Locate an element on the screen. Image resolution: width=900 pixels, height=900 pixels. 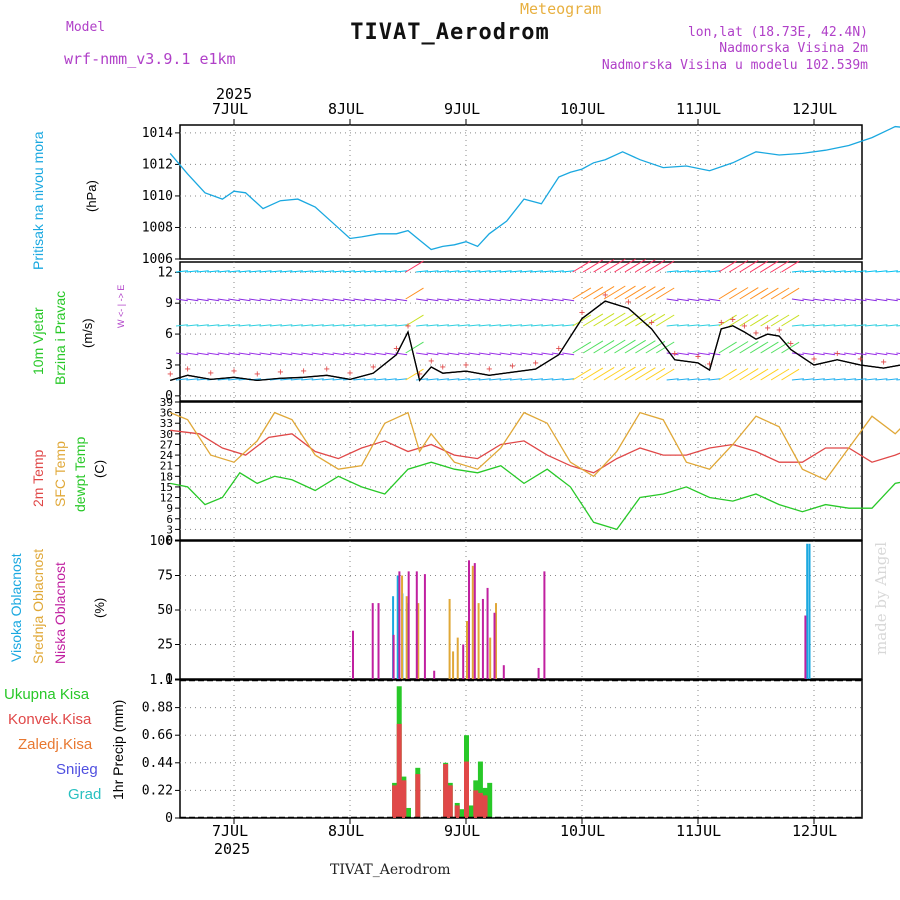
wind-barbs: +++++++++++++++++++++++++++++++++++++++ is located at coordinates (533, 320).